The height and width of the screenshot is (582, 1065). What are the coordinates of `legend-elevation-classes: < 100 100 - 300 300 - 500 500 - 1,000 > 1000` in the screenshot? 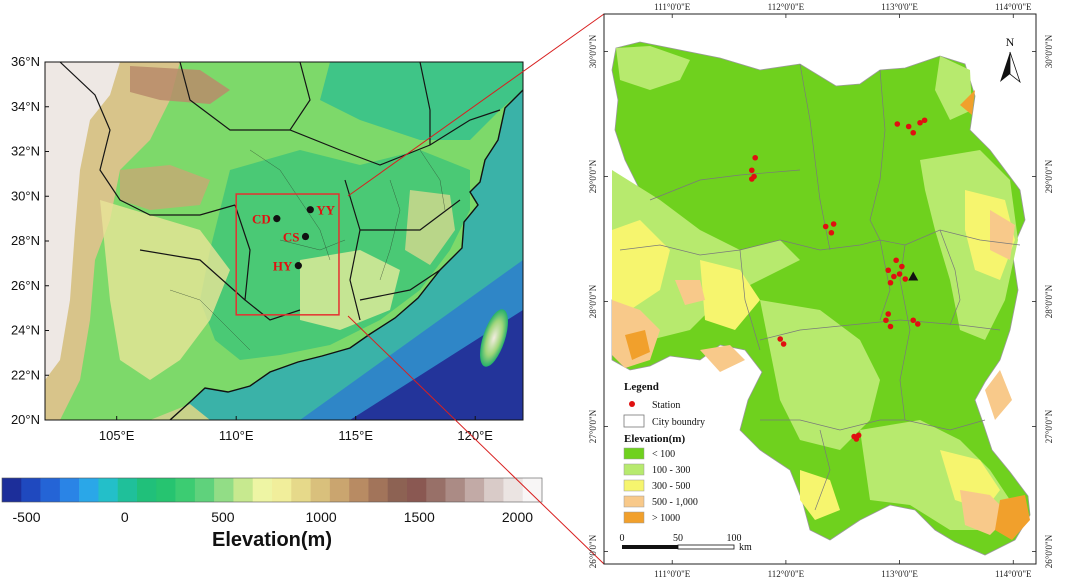 It's located at (660, 485).